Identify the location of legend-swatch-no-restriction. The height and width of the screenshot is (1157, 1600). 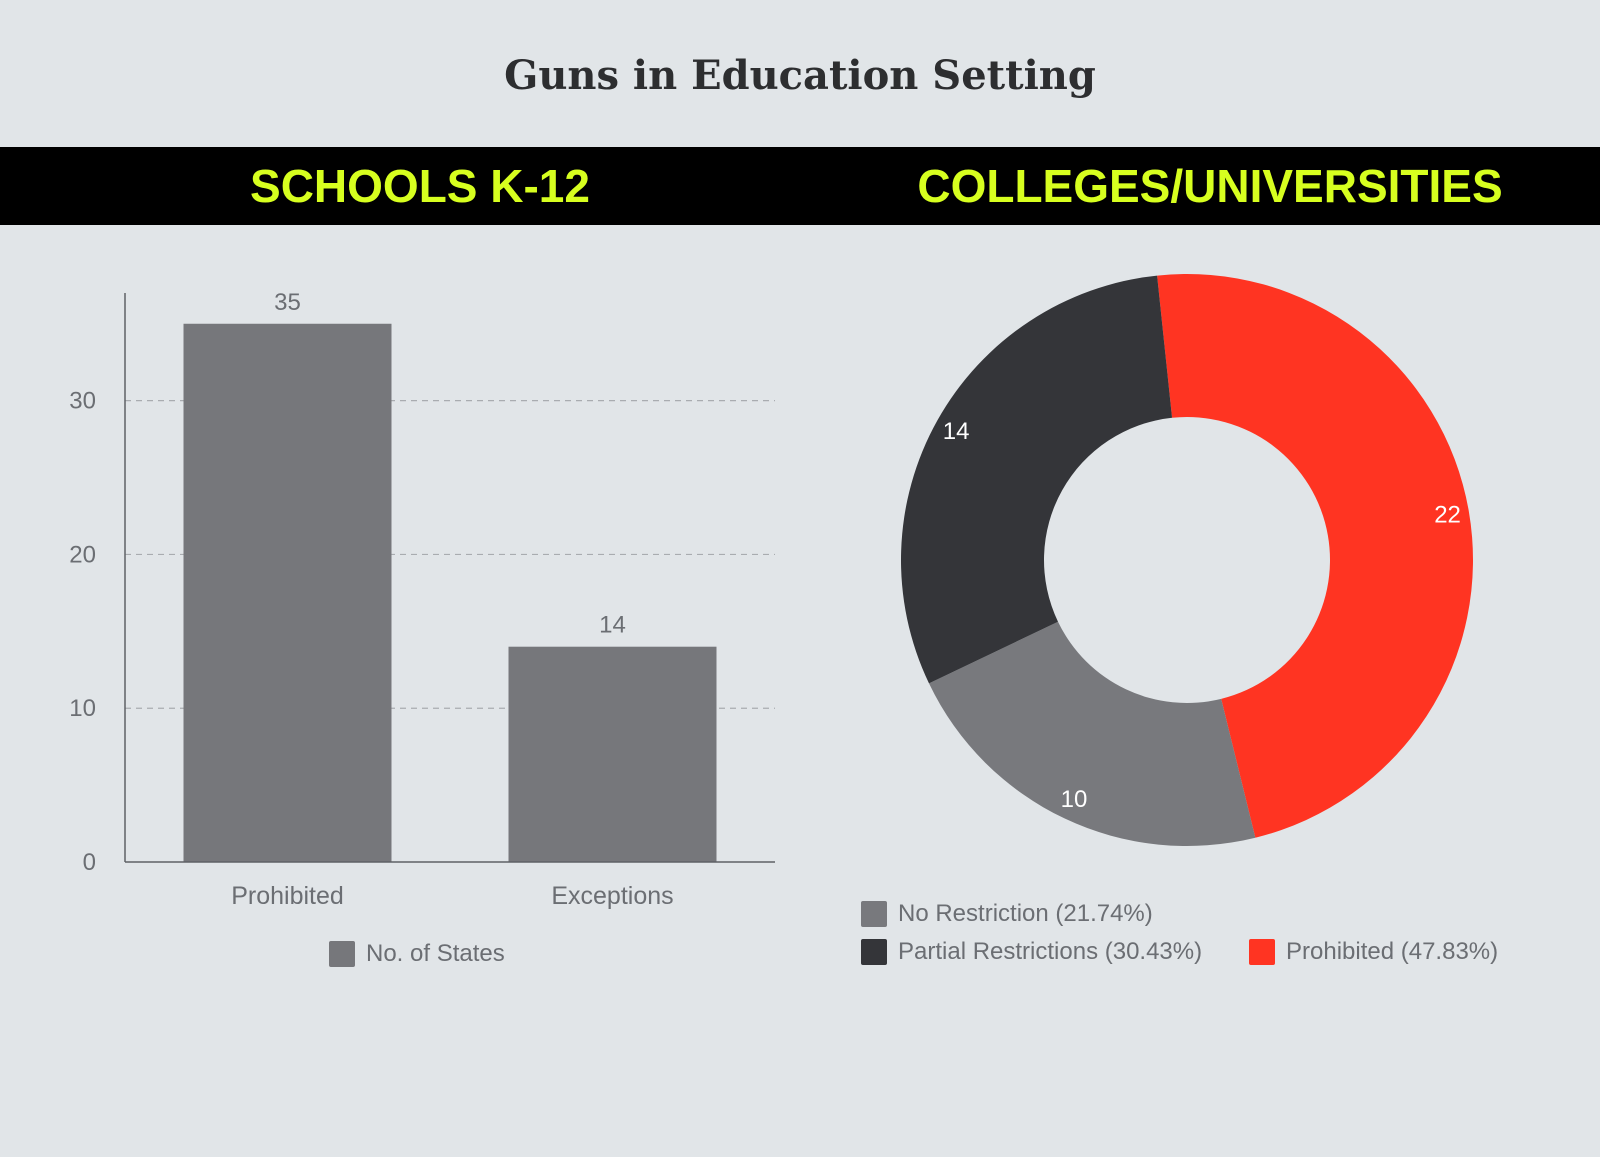
(874, 914).